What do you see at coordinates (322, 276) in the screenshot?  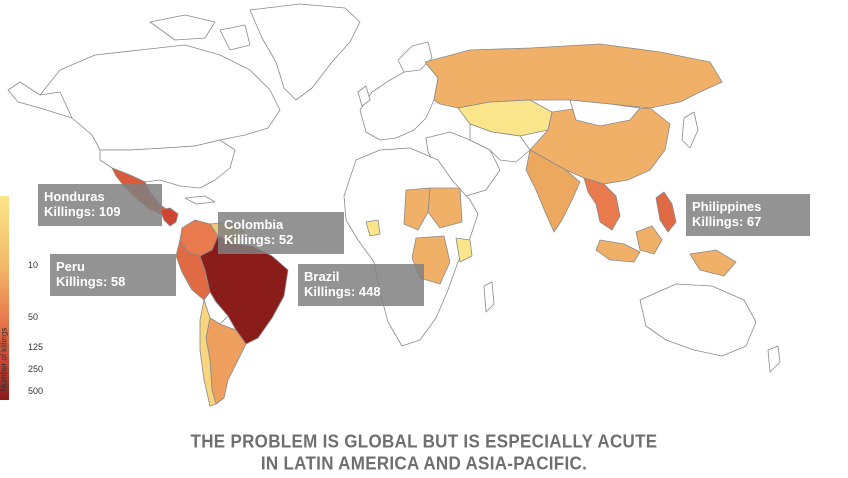 I see `callout-country: Brazil` at bounding box center [322, 276].